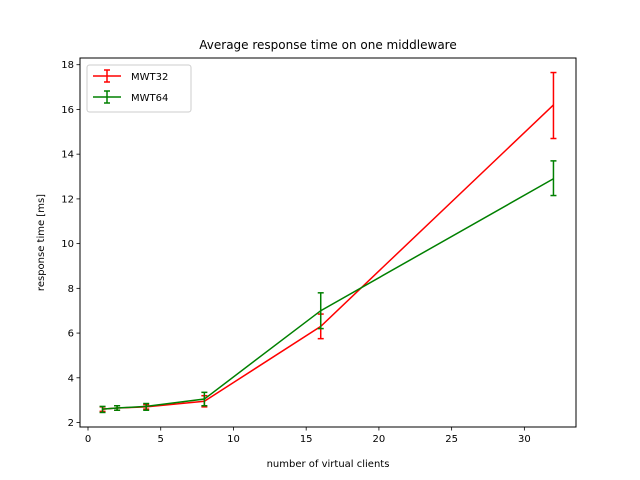 This screenshot has height=480, width=640. What do you see at coordinates (451, 439) in the screenshot?
I see `x-tick-label: 25` at bounding box center [451, 439].